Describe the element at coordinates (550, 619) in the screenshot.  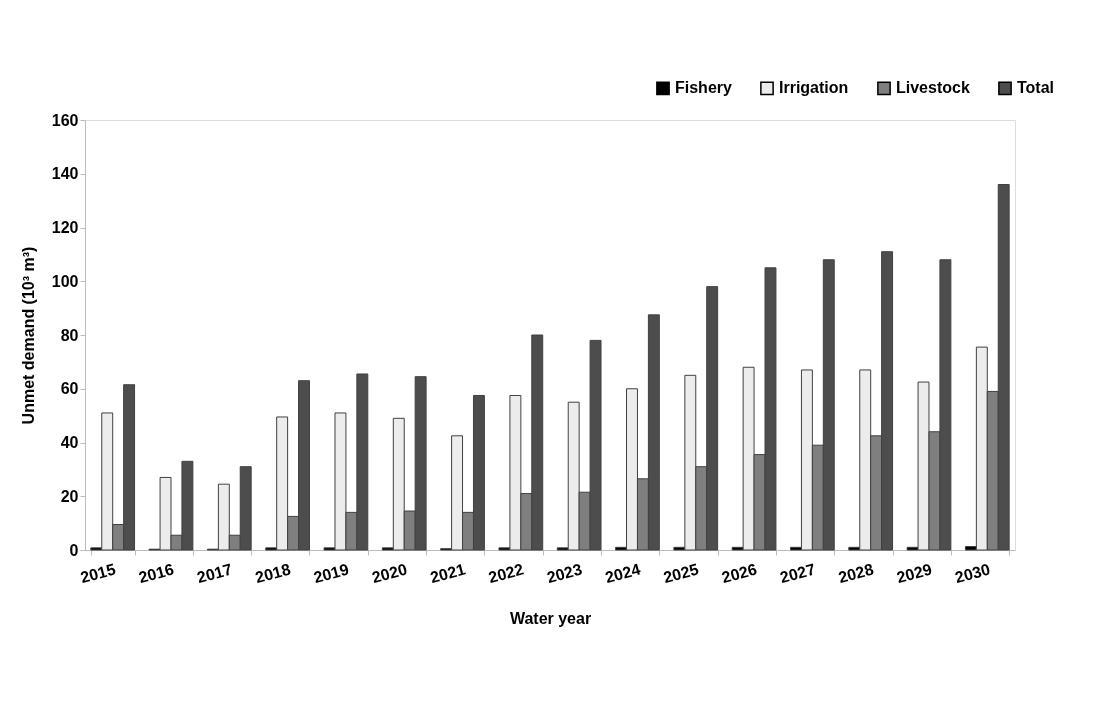
I see `x-axis-title: Water year` at that location.